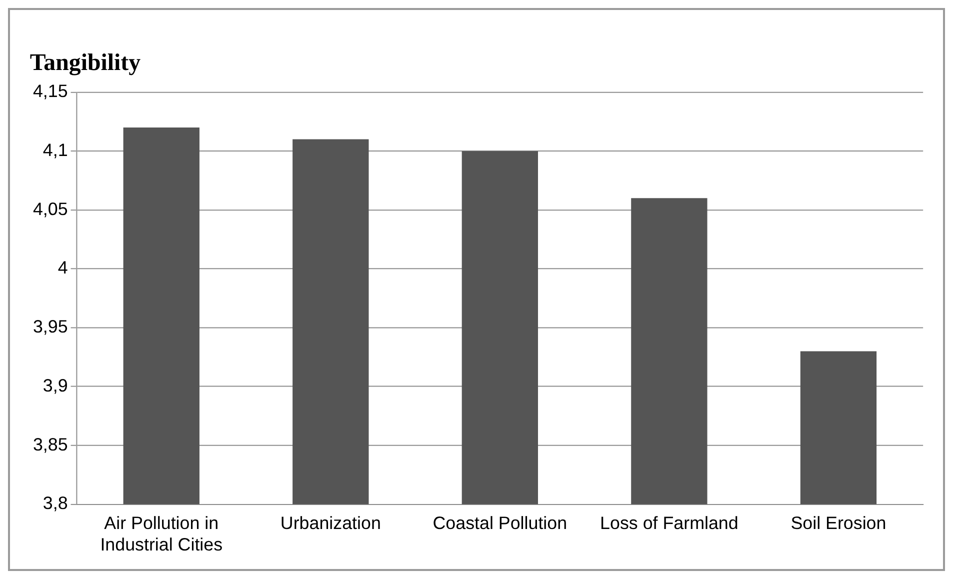 The image size is (957, 583). I want to click on y-tick-label: 3,9, so click(55, 385).